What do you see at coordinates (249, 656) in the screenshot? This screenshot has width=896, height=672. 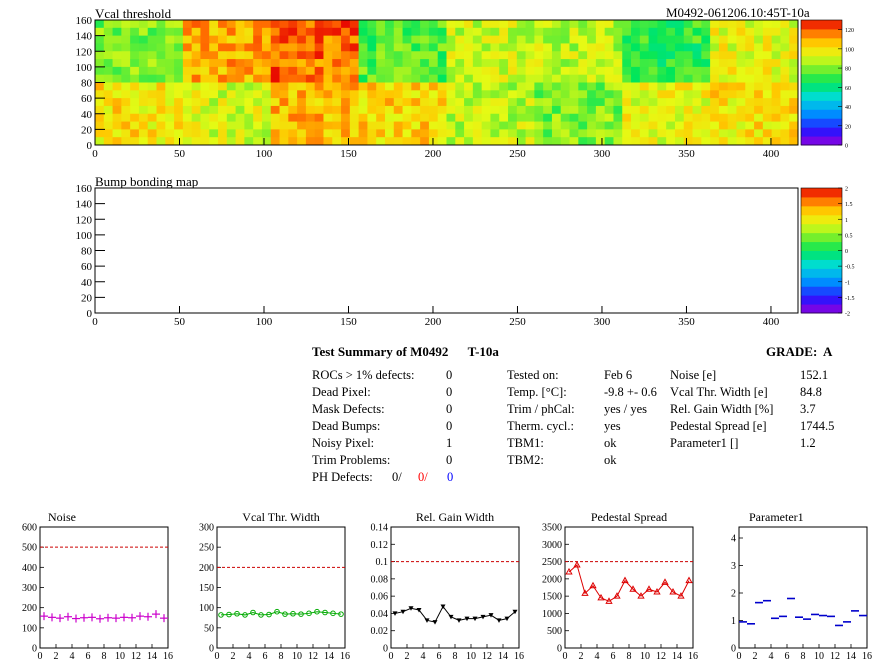 I see `vcal-width-x-tick-label: 4` at bounding box center [249, 656].